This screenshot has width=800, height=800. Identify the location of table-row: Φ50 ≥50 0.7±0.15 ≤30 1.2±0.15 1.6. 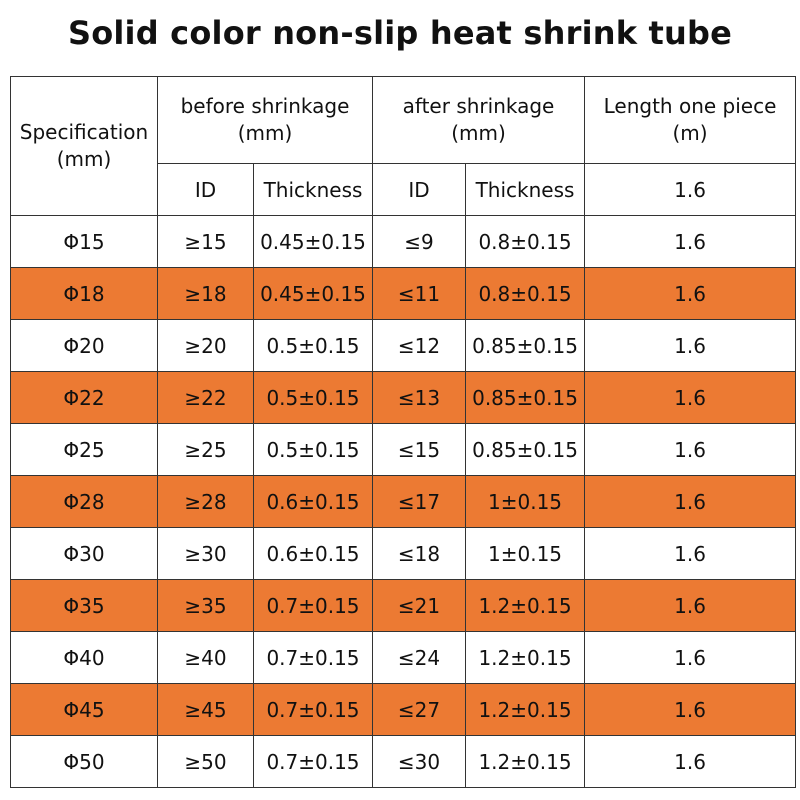
(403, 761).